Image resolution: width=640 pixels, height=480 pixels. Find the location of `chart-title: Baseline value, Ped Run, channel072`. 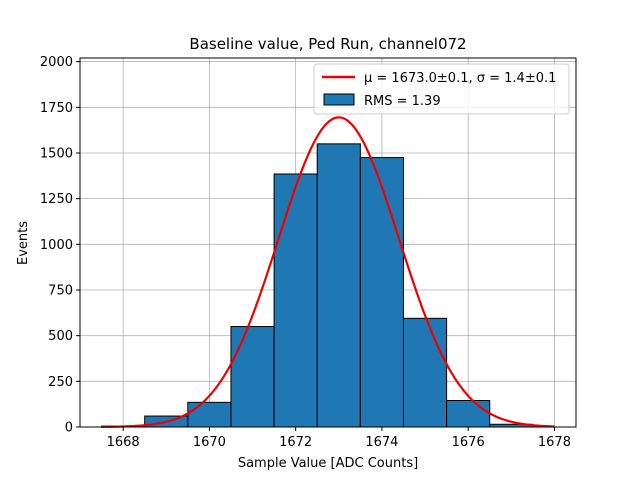

chart-title: Baseline value, Ped Run, channel072 is located at coordinates (327, 44).